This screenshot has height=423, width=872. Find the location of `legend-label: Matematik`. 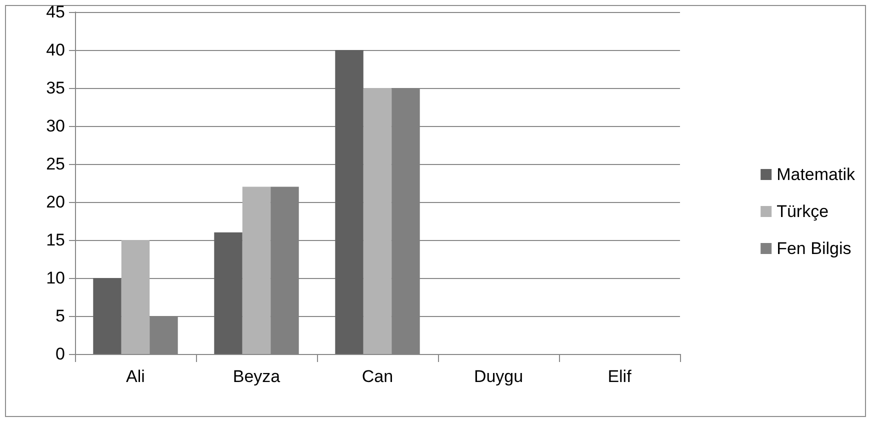

legend-label: Matematik is located at coordinates (816, 174).